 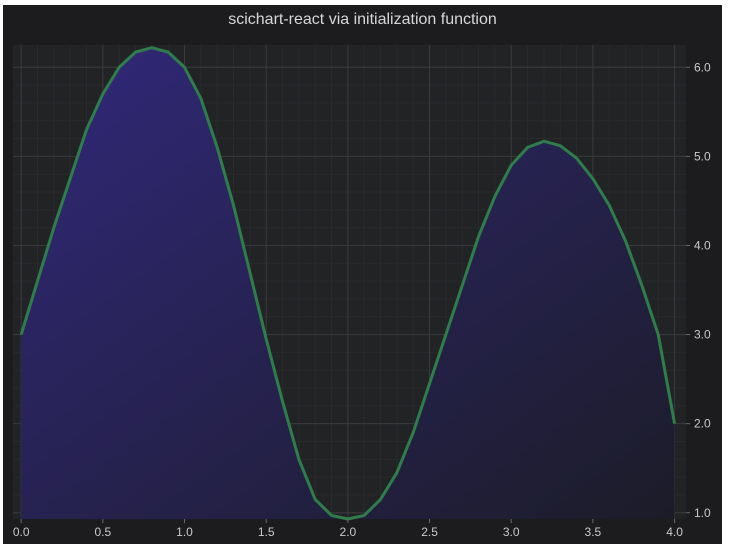 What do you see at coordinates (429, 532) in the screenshot?
I see `x-tick-label: 2.5` at bounding box center [429, 532].